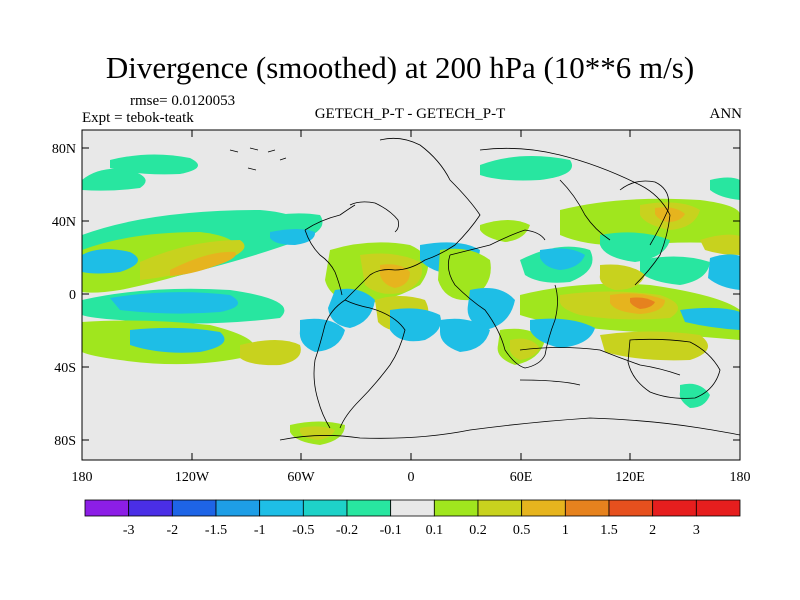  I want to click on lat-tick-label: 80S, so click(65, 441).